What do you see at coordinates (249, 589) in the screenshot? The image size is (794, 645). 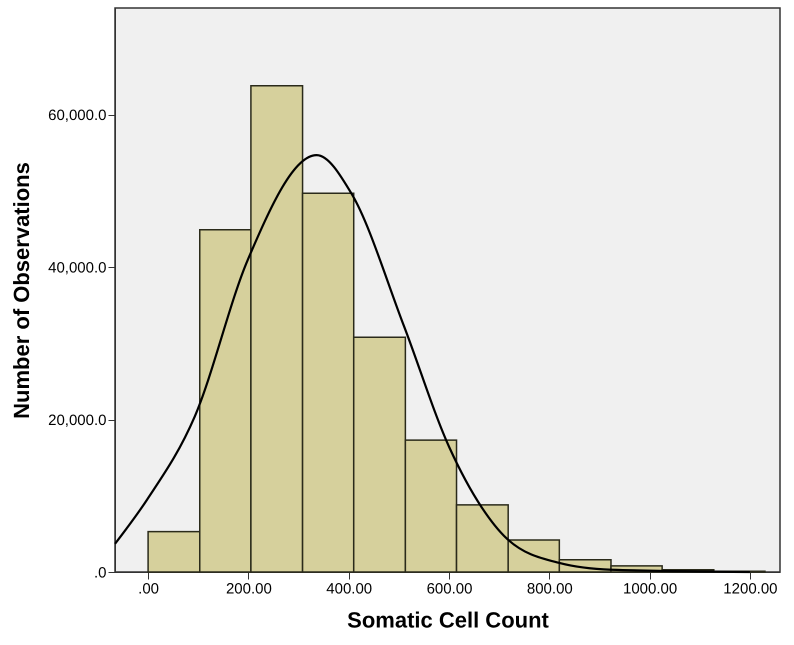 I see `x-tick-label: 200.00` at bounding box center [249, 589].